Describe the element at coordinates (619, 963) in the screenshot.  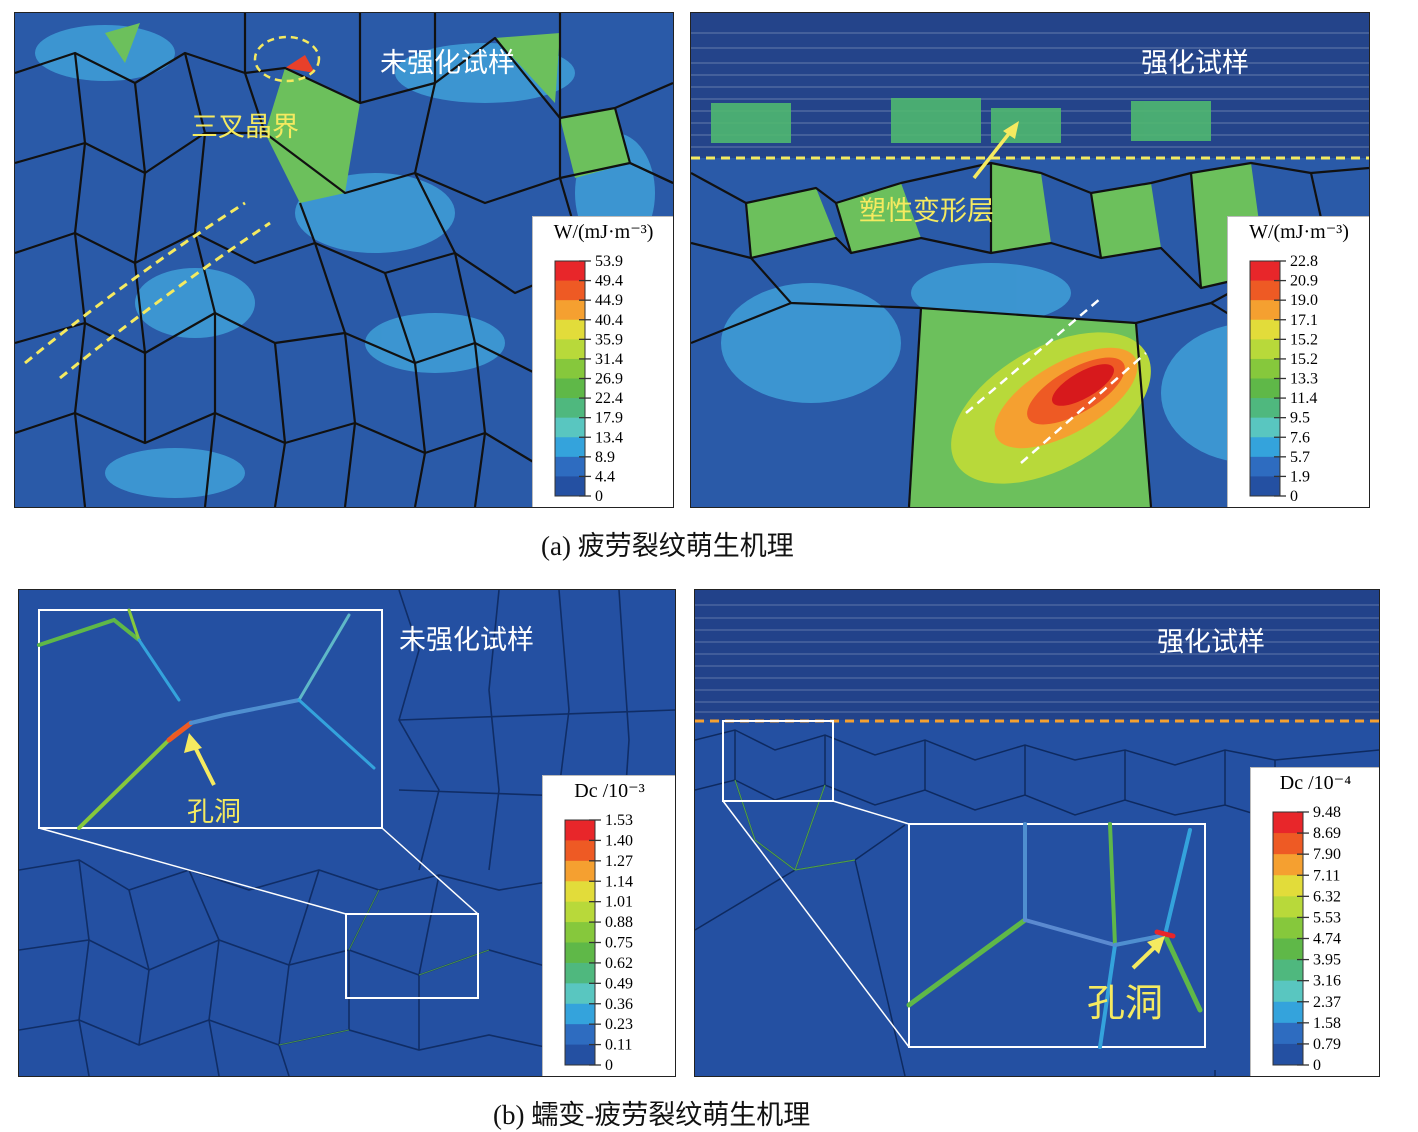
I see `legend-tick-label: 0.62` at that location.